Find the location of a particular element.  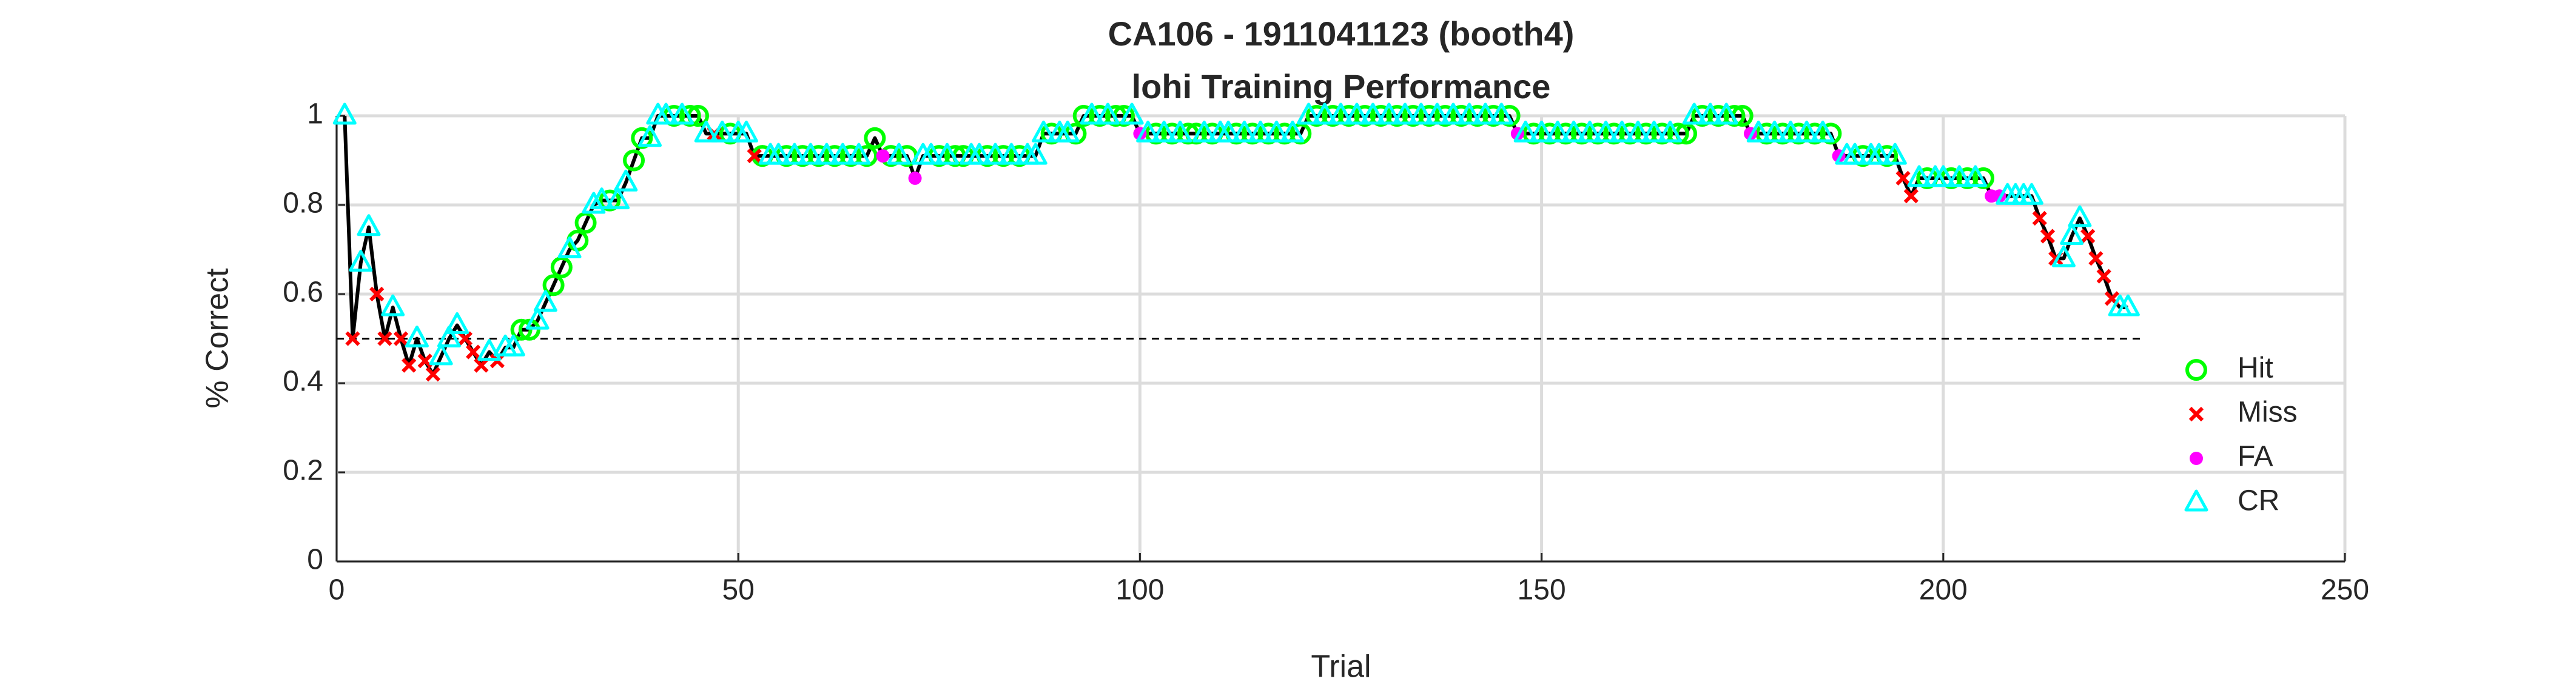

y-axis-label: % Correct is located at coordinates (217, 338).